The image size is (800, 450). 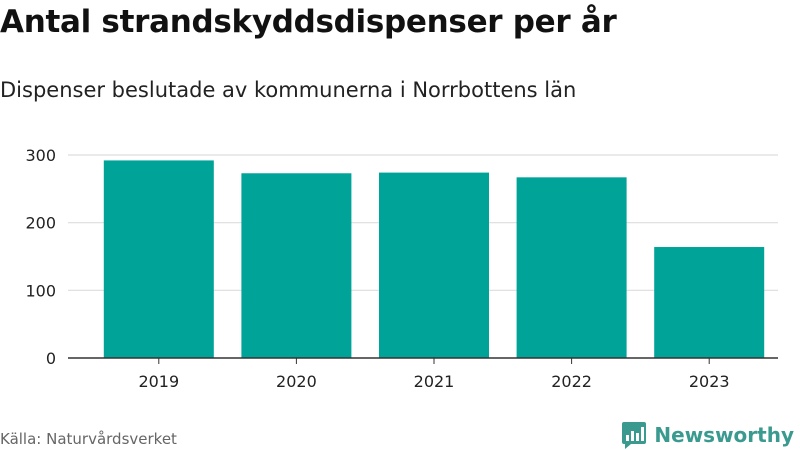 I want to click on chart-title: Antal strandskyddsdispenser per år, so click(x=308, y=22).